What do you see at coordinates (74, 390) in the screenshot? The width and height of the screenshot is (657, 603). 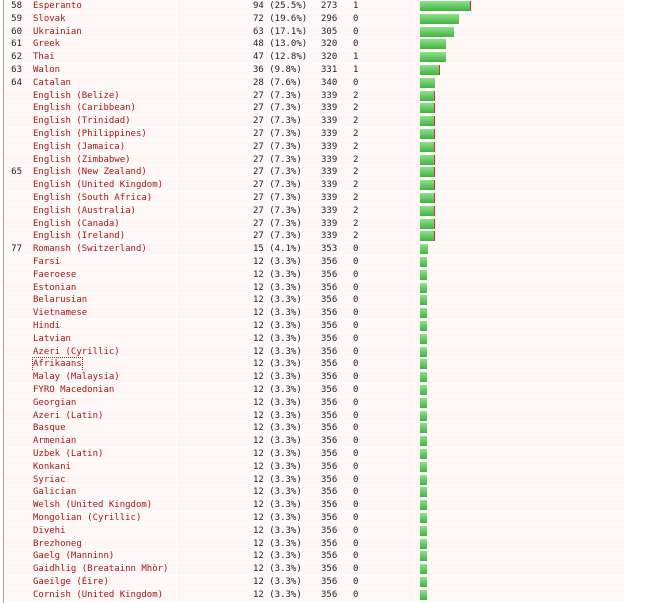 I see `language-link: FYRO Macedonian` at bounding box center [74, 390].